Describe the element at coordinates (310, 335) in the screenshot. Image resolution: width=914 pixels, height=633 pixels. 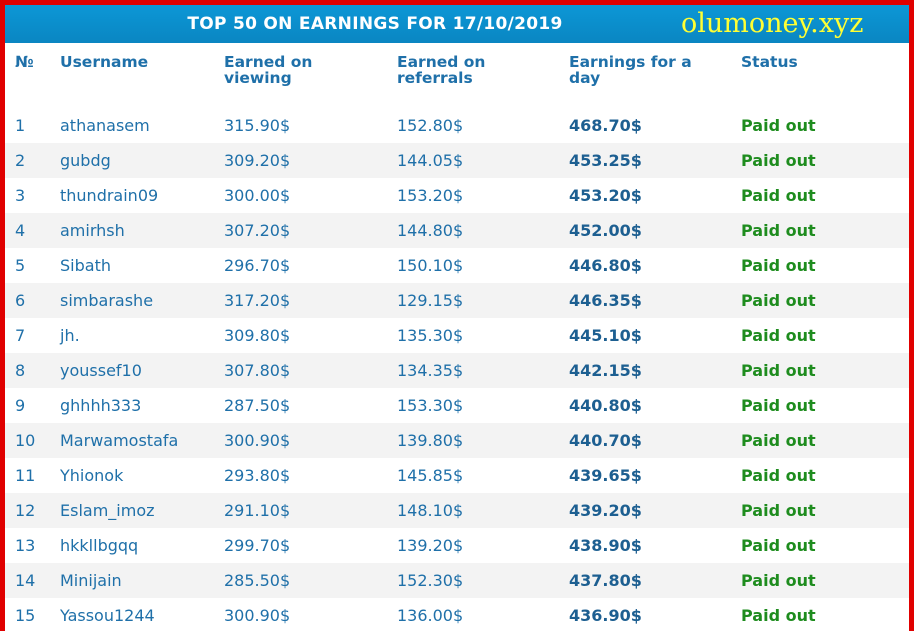
I see `earned-viewing: 309.80$` at that location.